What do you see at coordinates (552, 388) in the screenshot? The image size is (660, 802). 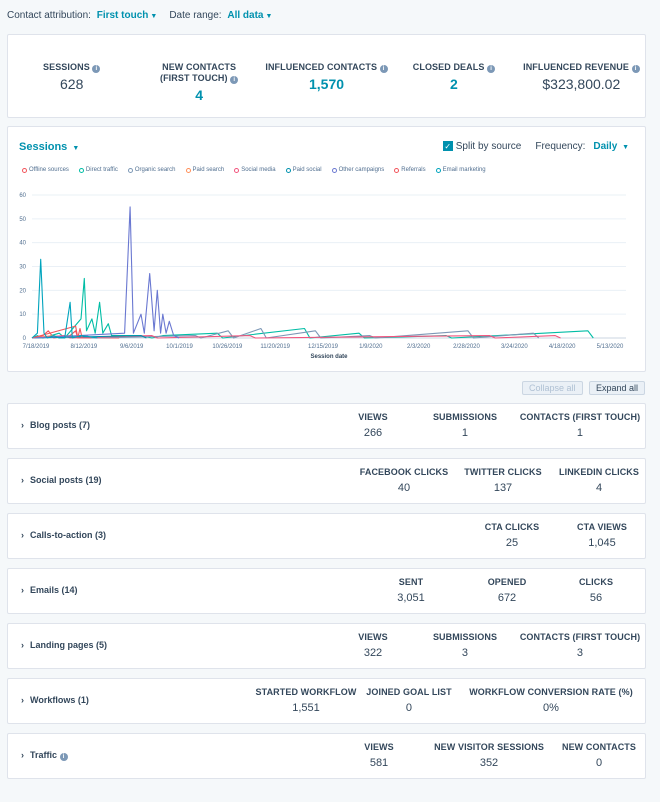 I see `collapse-all-button: Collapse all` at bounding box center [552, 388].